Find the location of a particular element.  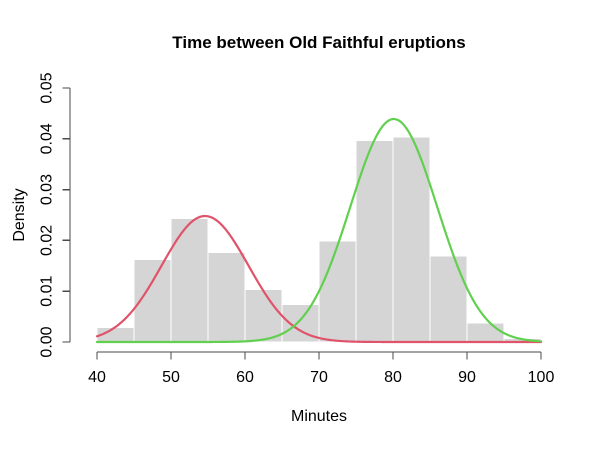

x-tick-label: 90 is located at coordinates (467, 377).